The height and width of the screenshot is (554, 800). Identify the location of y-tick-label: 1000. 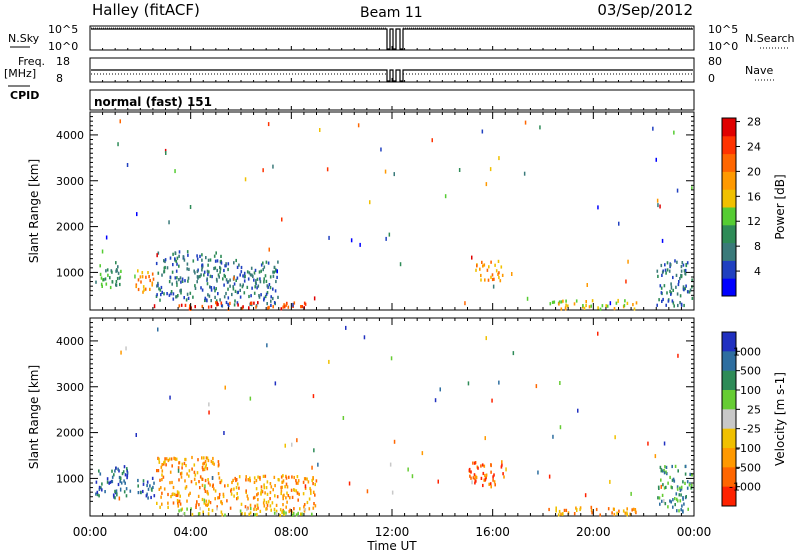
(70, 272).